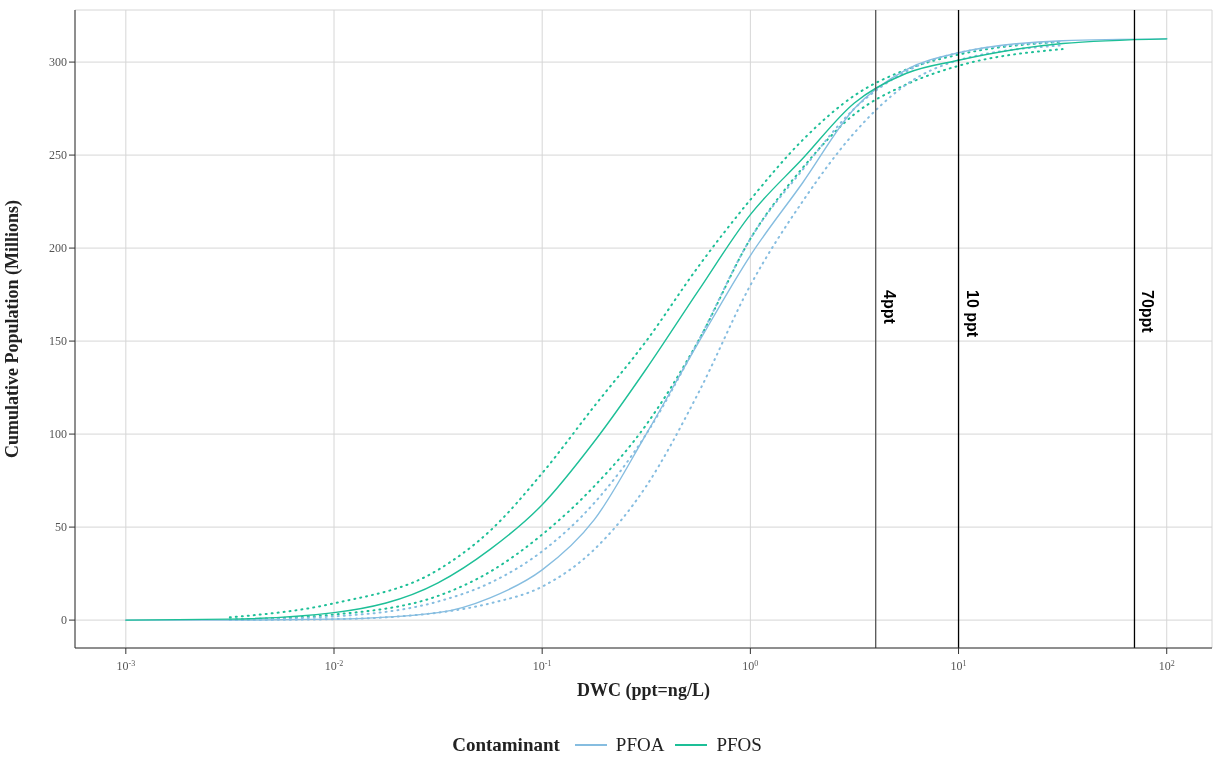 The image size is (1214, 765). I want to click on ref-line-label: 10 ppt, so click(972, 314).